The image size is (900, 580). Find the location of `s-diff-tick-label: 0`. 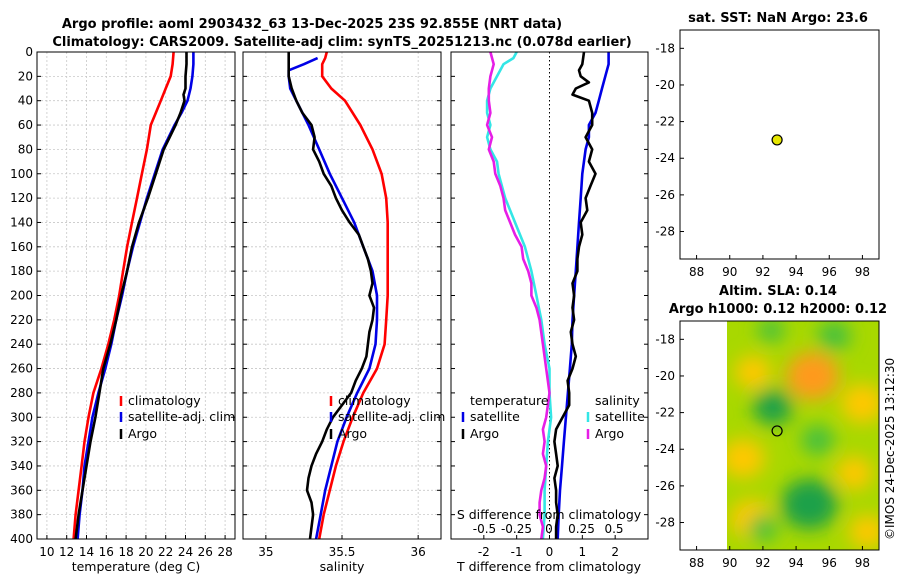

s-diff-tick-label: 0 is located at coordinates (549, 529).